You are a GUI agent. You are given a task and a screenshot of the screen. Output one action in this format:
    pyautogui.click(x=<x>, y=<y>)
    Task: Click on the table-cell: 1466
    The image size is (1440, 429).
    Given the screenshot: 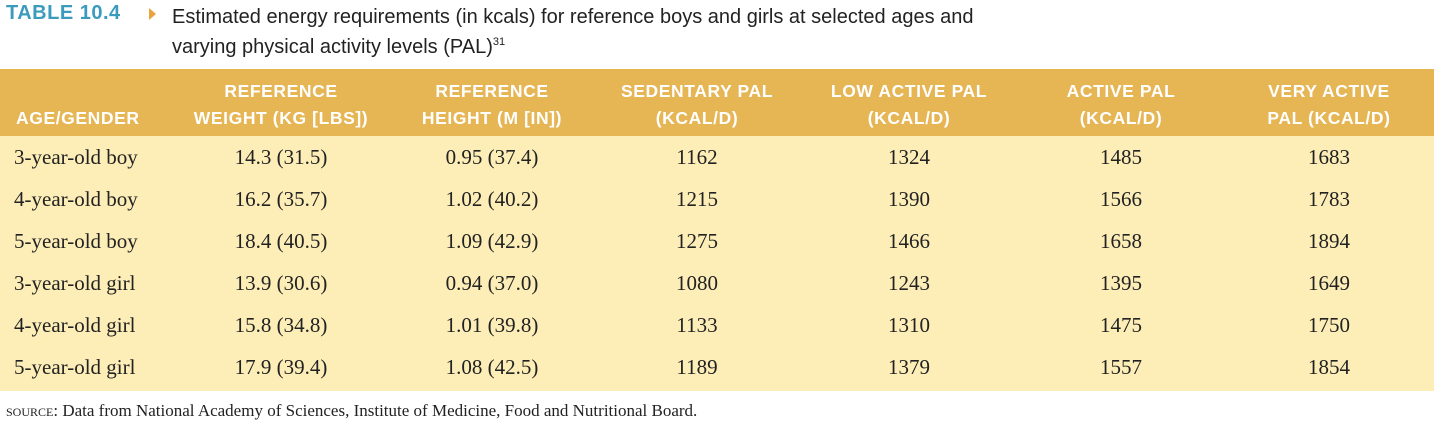 What is the action you would take?
    pyautogui.click(x=909, y=240)
    